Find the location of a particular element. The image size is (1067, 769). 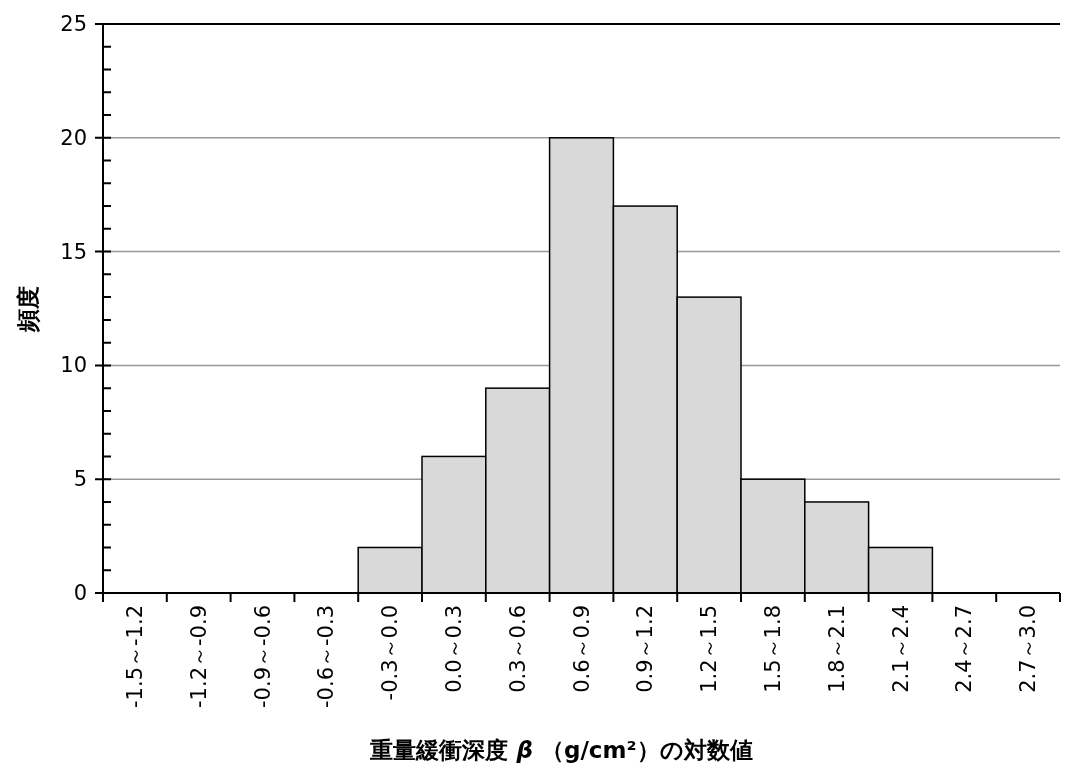

y-tick-label: 25 is located at coordinates (73, 24).